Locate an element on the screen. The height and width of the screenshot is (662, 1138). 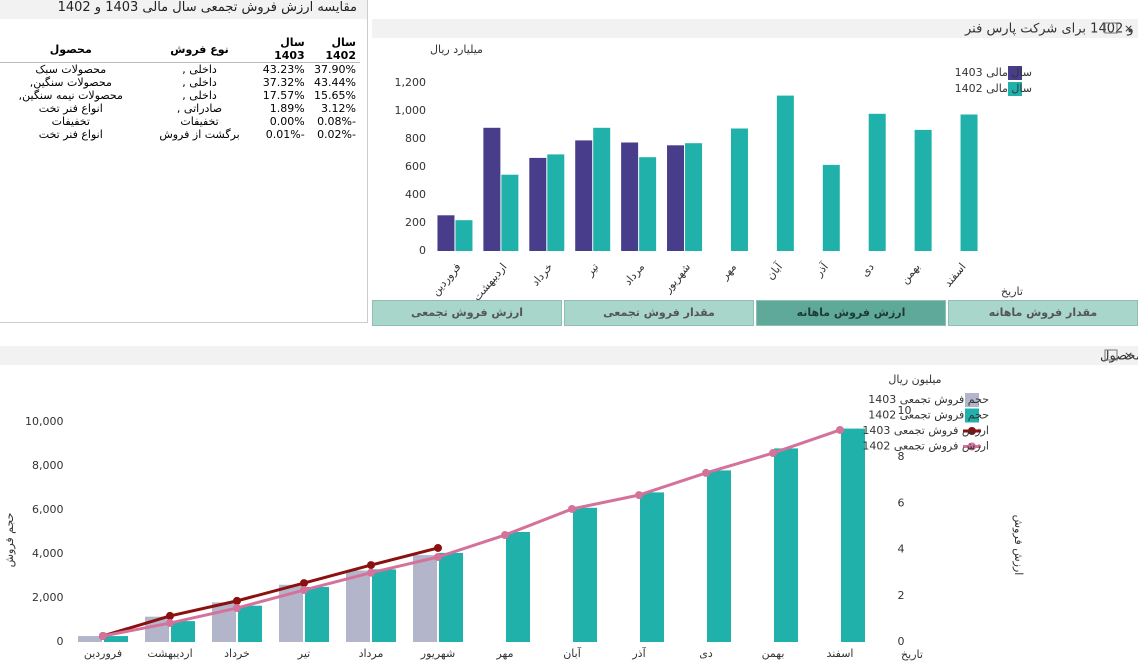
y2-unit: میلیون ریال is located at coordinates (914, 379).